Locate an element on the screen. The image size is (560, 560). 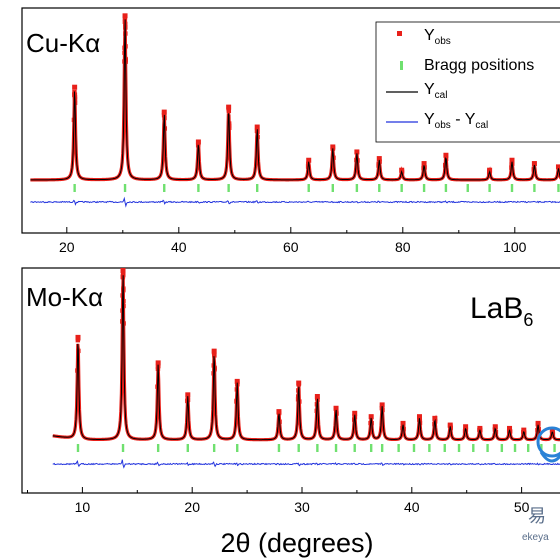
panel-0-bragg-positions is located at coordinates (316, 188).